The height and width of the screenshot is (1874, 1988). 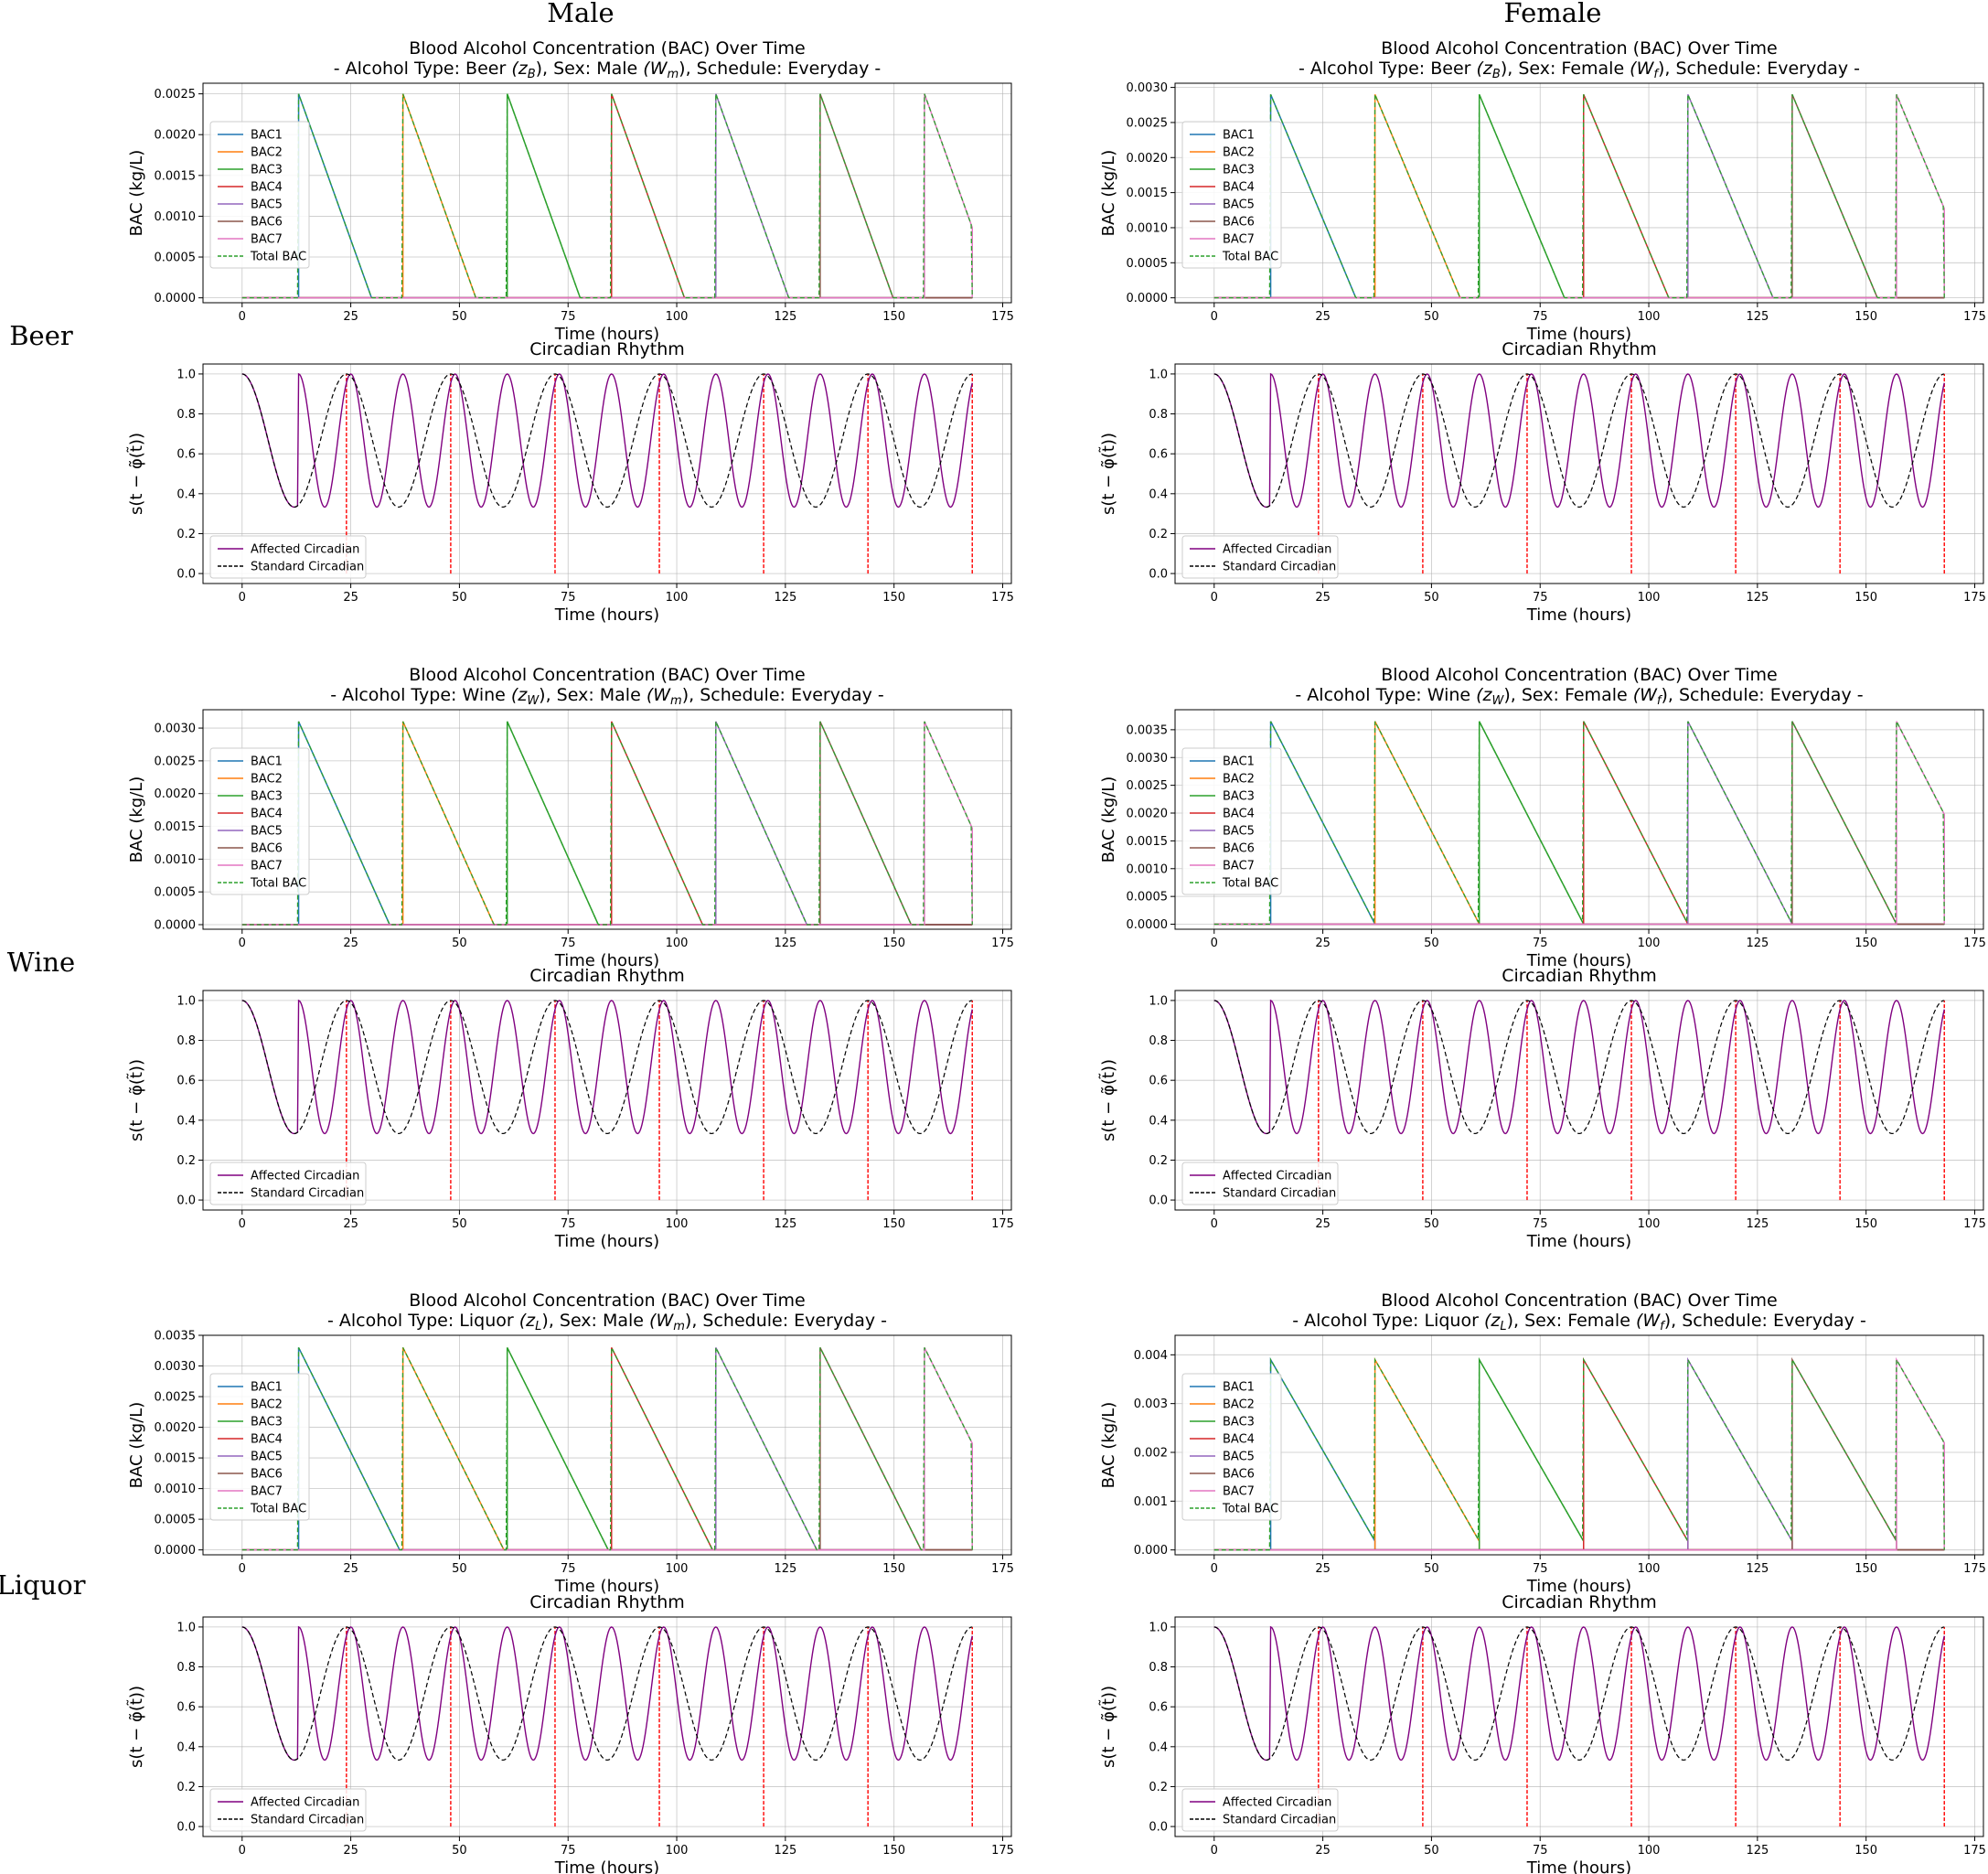 I want to click on column-header-male: Male, so click(x=580, y=14).